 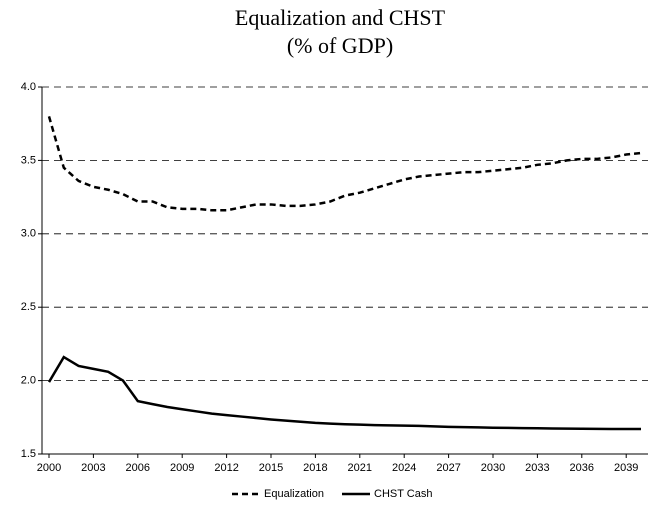 What do you see at coordinates (448, 468) in the screenshot?
I see `x-tick-label: 2027` at bounding box center [448, 468].